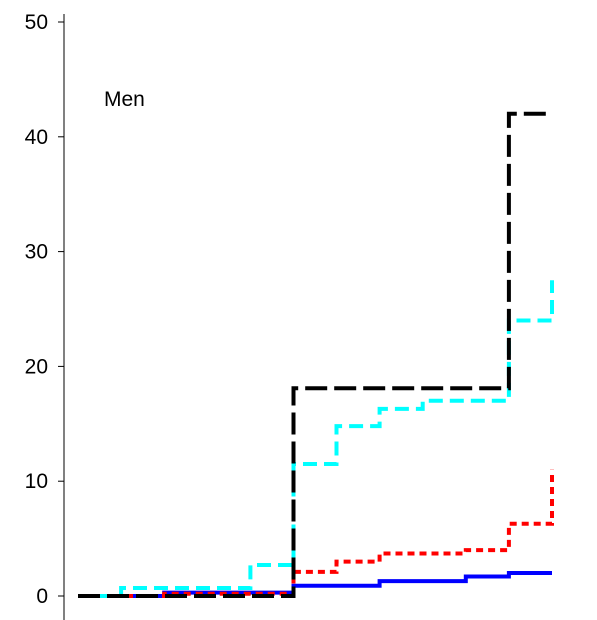 This screenshot has height=620, width=597. I want to click on y-ticks: 0 10 20 30 40 50, so click(44, 309).